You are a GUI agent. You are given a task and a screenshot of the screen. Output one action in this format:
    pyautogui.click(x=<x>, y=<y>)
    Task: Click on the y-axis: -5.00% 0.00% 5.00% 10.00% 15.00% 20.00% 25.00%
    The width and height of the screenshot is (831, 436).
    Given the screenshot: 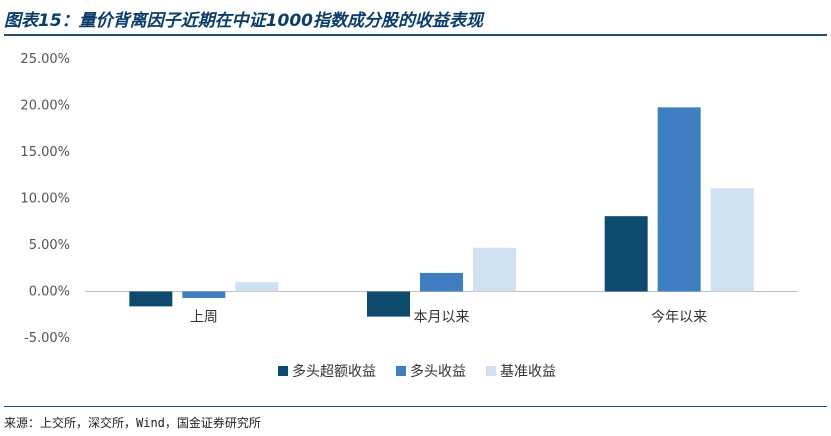 What is the action you would take?
    pyautogui.click(x=45, y=199)
    